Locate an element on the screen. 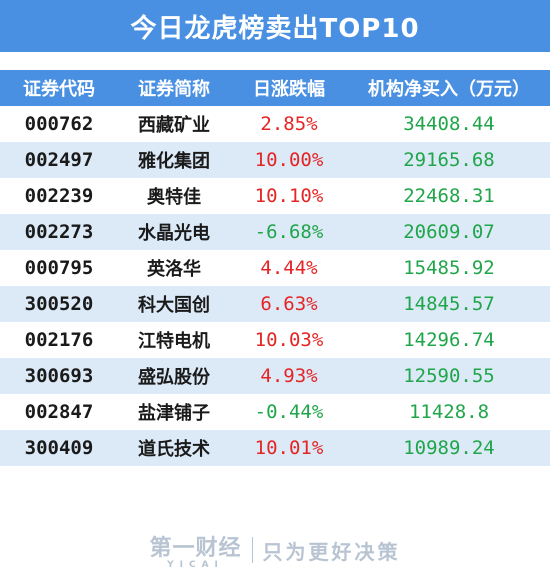 The height and width of the screenshot is (582, 550). yicai-logo: 第一财经 YICAI 只为更好决策 is located at coordinates (274, 550).